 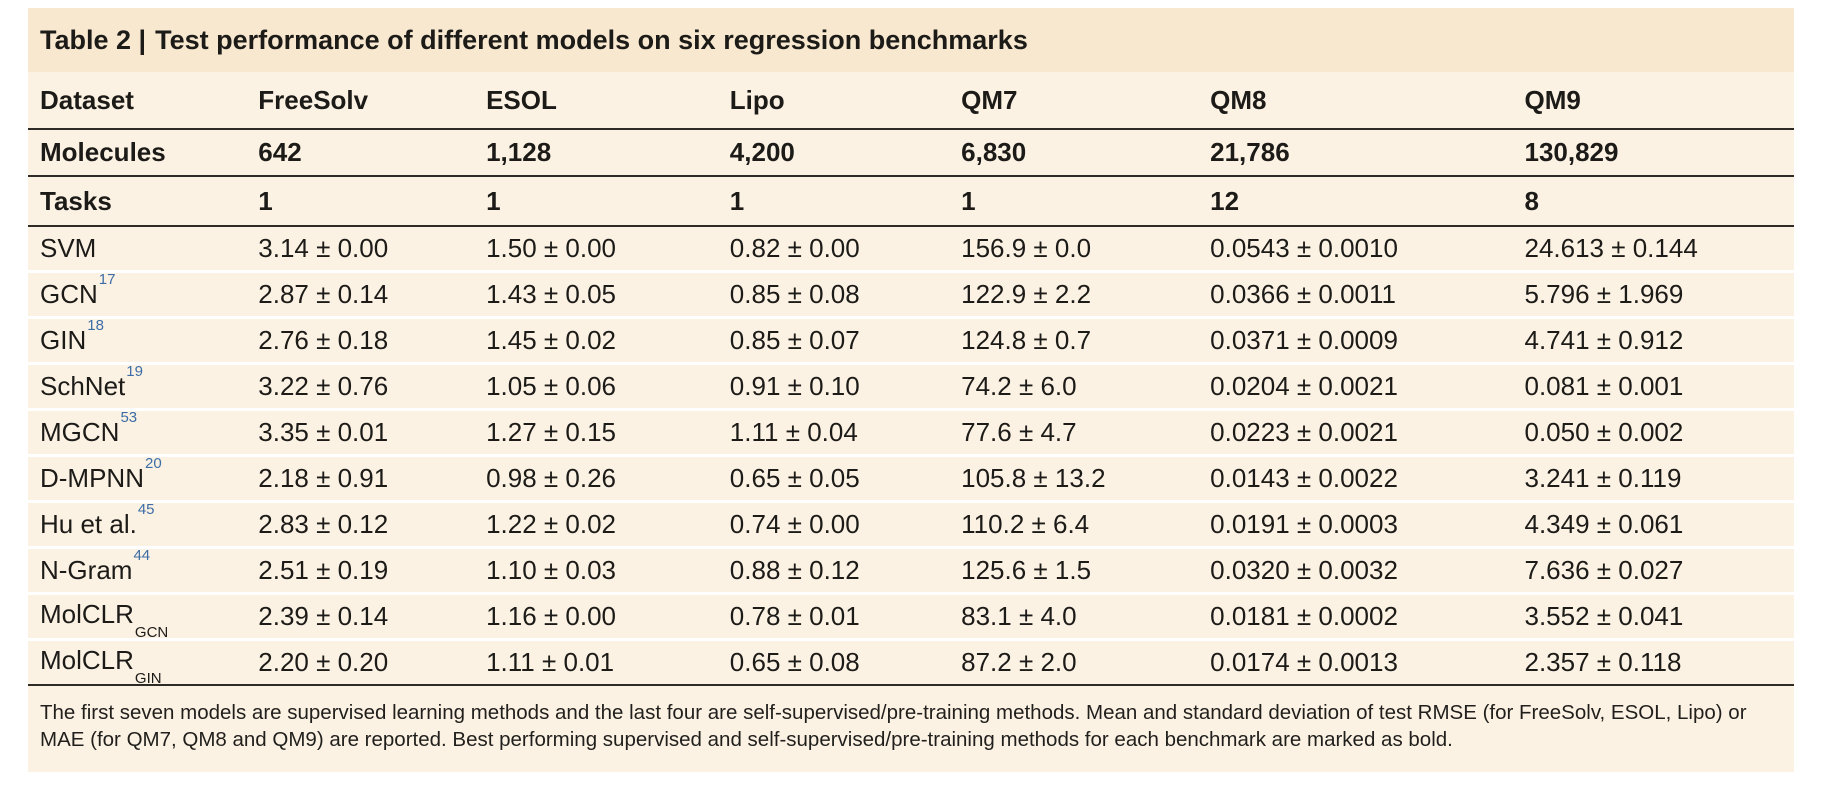 What do you see at coordinates (1361, 616) in the screenshot?
I see `result-cell-qm8: 0.0181 ± 0.0002` at bounding box center [1361, 616].